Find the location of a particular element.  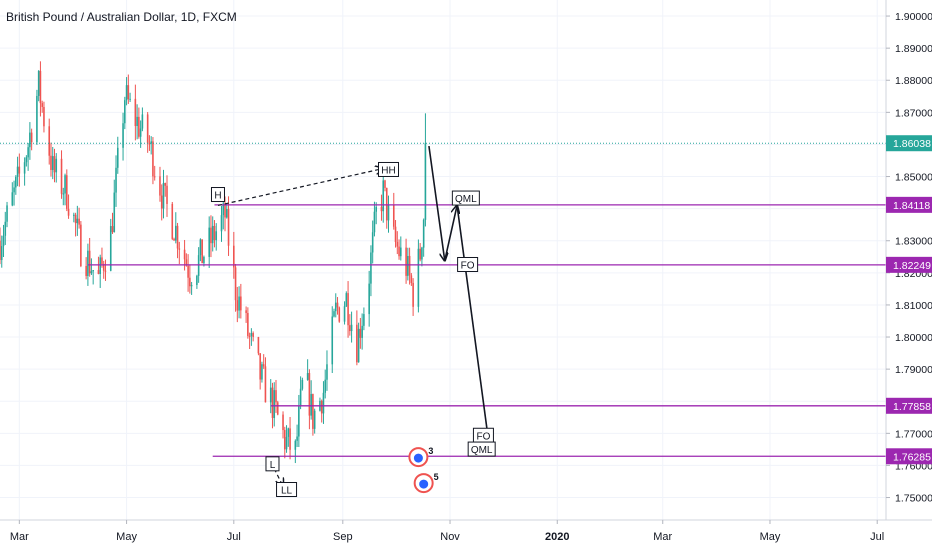

event-icon: 3 is located at coordinates (420, 457).